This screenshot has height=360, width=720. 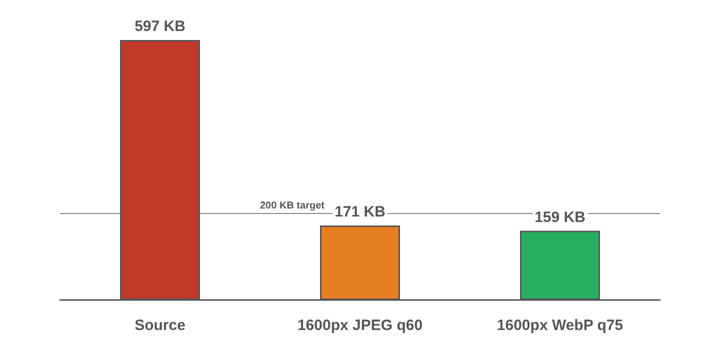 What do you see at coordinates (160, 325) in the screenshot?
I see `x-tick-label: Source` at bounding box center [160, 325].